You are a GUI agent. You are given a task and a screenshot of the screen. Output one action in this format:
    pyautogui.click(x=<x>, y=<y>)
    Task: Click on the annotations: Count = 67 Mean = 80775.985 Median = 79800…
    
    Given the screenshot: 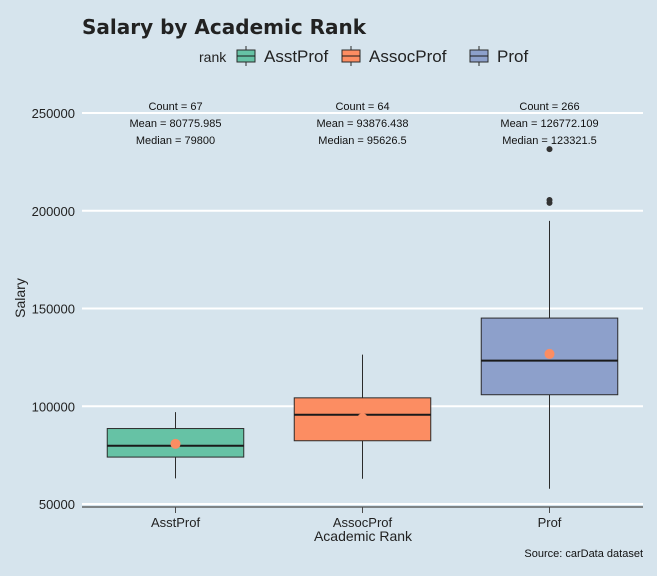 What is the action you would take?
    pyautogui.click(x=363, y=124)
    